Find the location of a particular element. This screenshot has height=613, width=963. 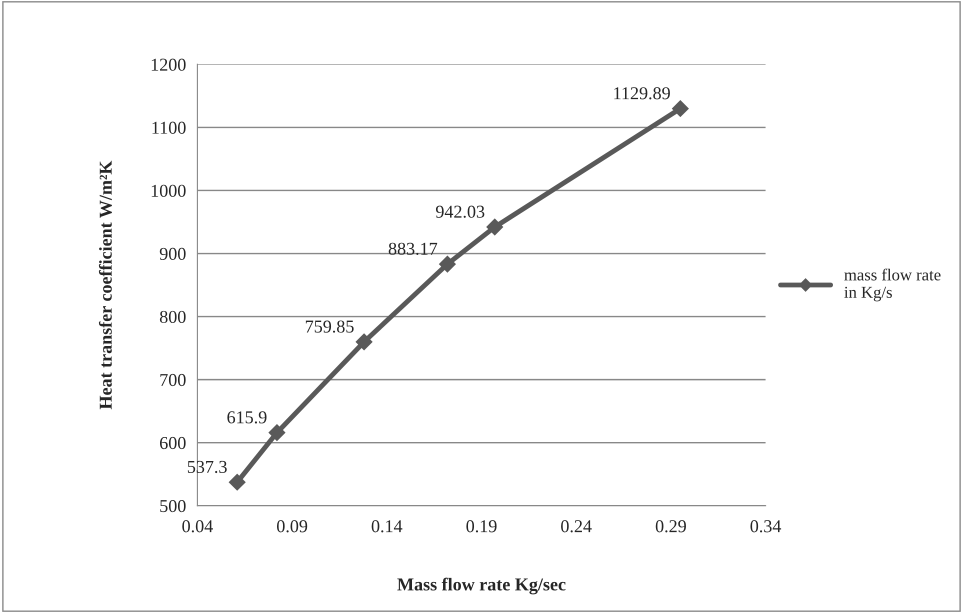

x-tick-label: 0.29 is located at coordinates (671, 526).